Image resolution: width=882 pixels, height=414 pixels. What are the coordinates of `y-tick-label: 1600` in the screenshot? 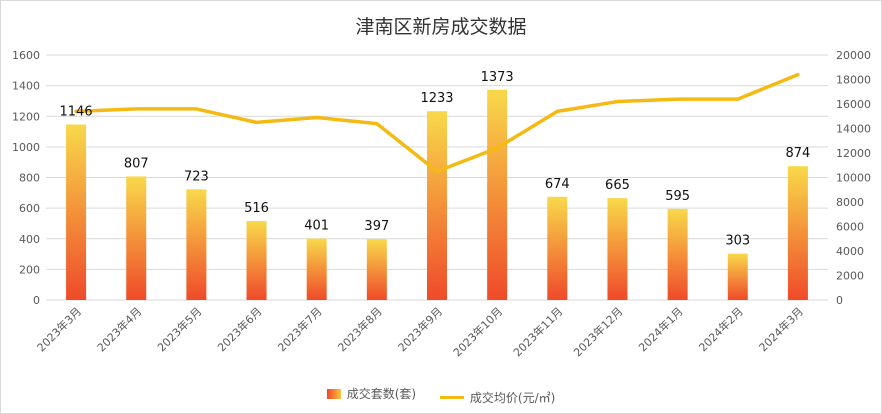 It's located at (26, 55).